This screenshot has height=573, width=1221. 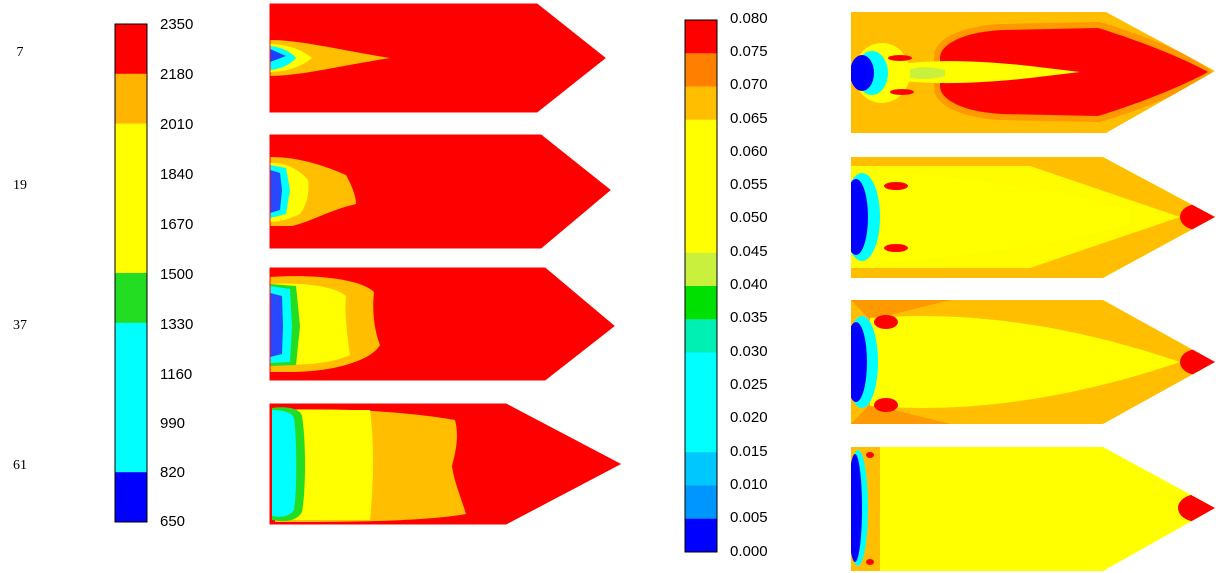 I want to click on right-tick-label: 0.080, so click(x=749, y=18).